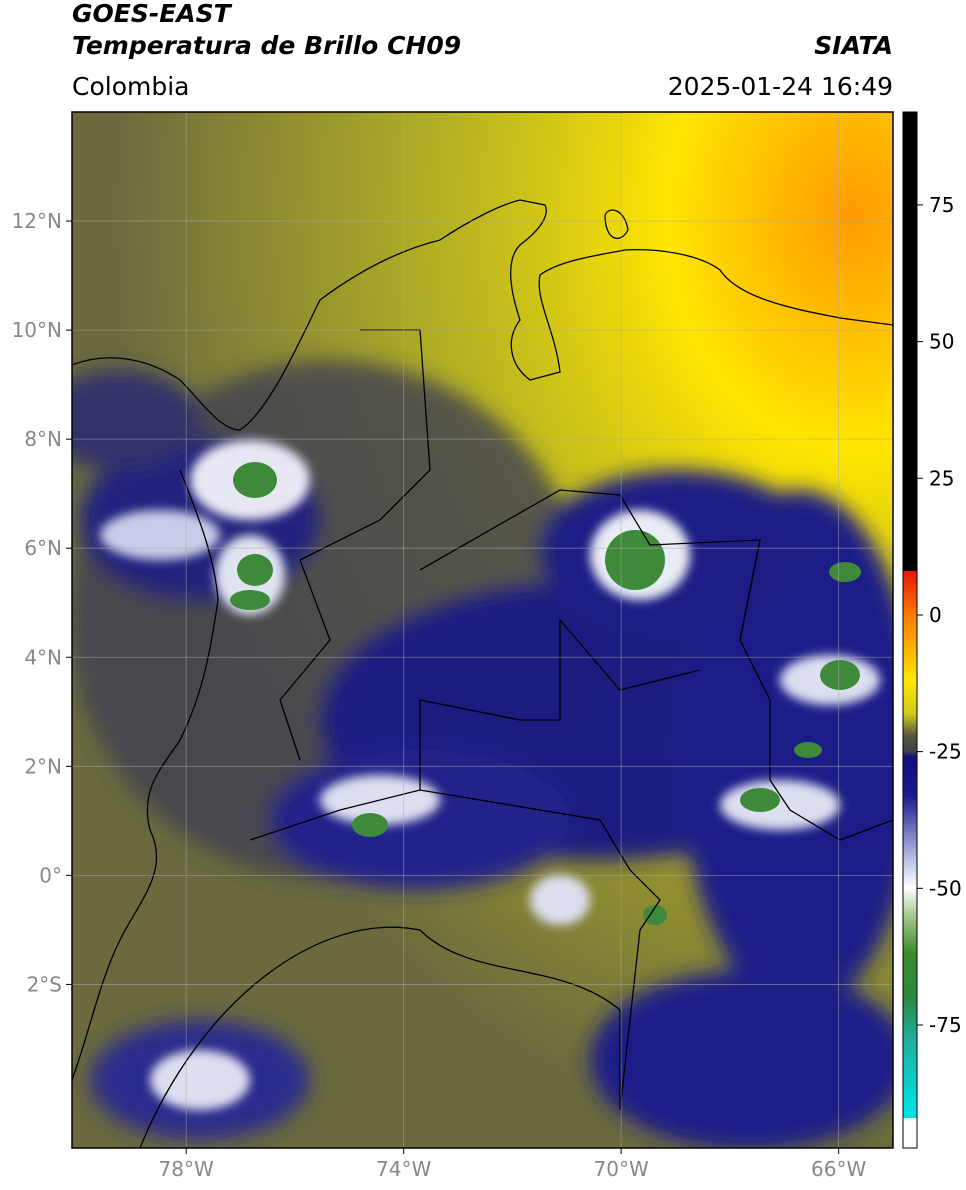 The height and width of the screenshot is (1190, 966). Describe the element at coordinates (941, 205) in the screenshot. I see `colorbar-tick-label: 75` at that location.